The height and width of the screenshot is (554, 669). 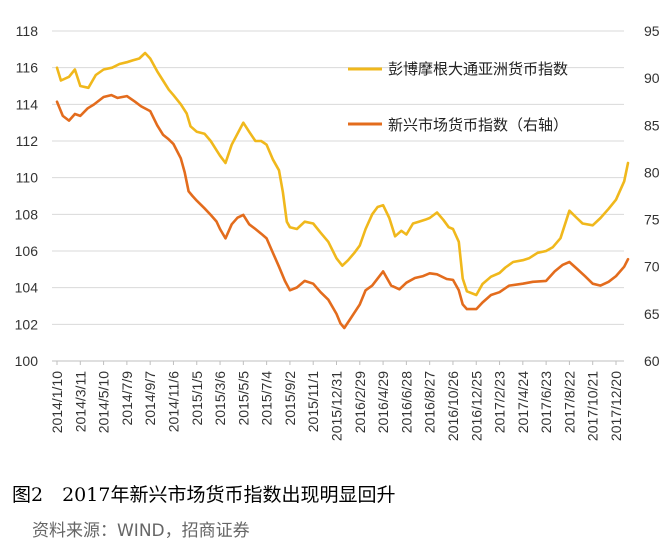 What do you see at coordinates (652, 361) in the screenshot?
I see `y-right-tick-label: 60` at bounding box center [652, 361].